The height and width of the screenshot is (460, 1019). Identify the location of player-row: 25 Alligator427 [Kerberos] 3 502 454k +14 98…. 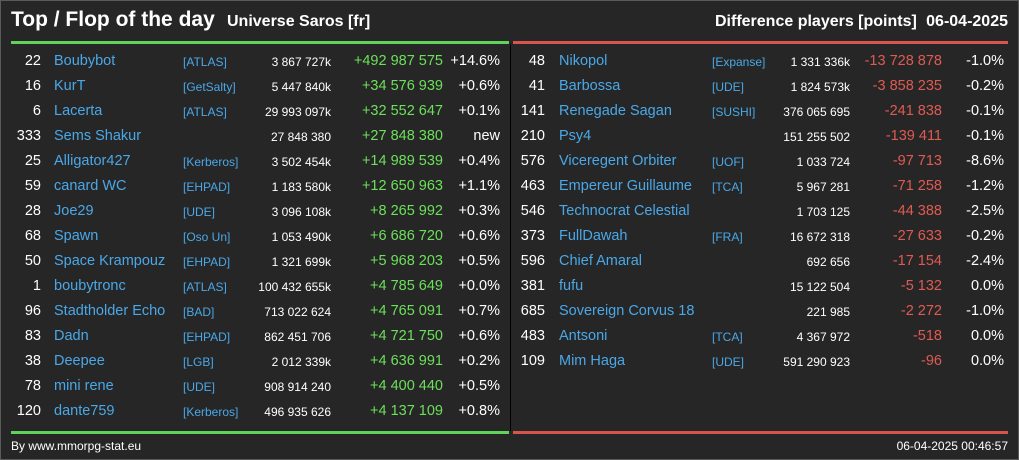
(255, 161).